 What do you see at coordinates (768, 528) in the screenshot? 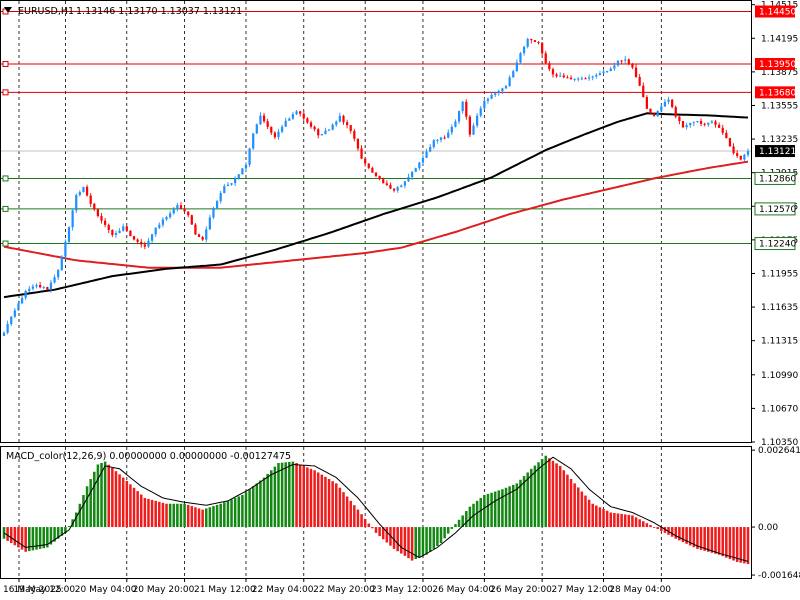
I see `macd-y-tick-label: 0.00` at bounding box center [768, 528].